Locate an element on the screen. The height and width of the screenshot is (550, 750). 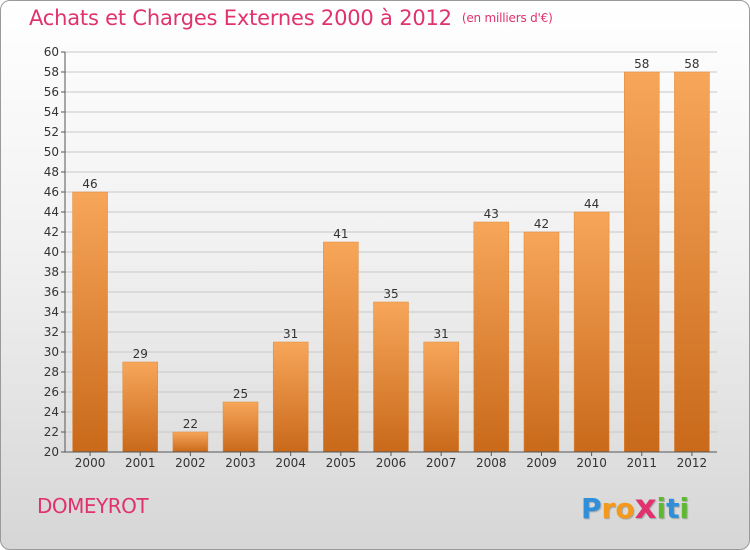
y-tick-label: 30 is located at coordinates (51, 352).